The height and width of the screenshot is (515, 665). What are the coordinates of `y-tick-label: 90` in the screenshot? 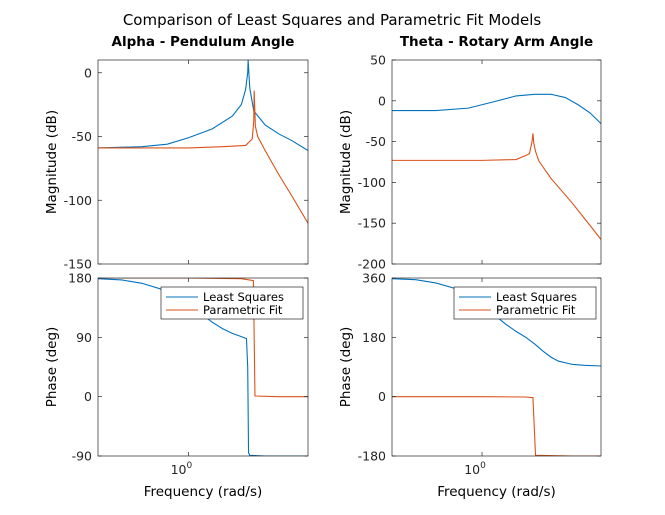 It's located at (84, 337).